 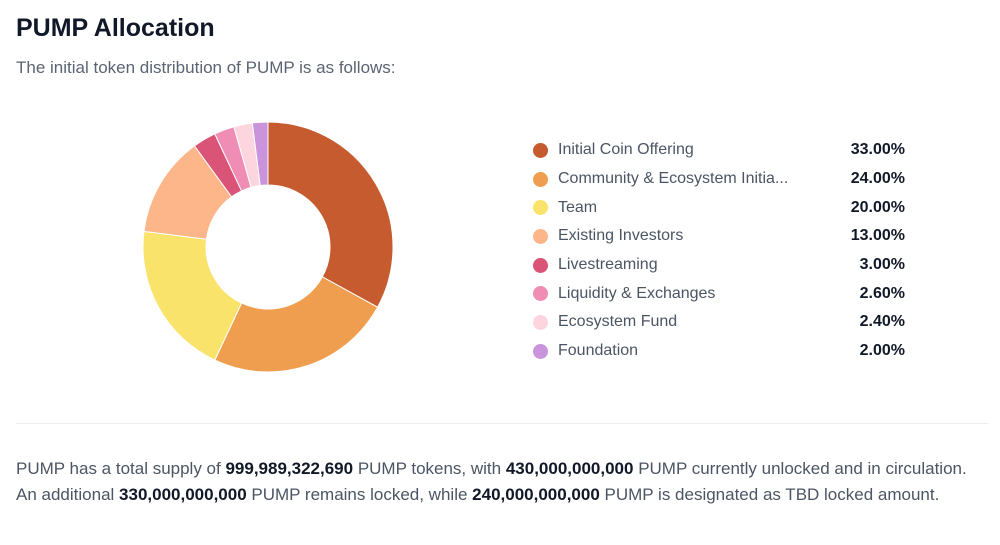 I want to click on legend-item: Foundation 2.00%, so click(x=719, y=351).